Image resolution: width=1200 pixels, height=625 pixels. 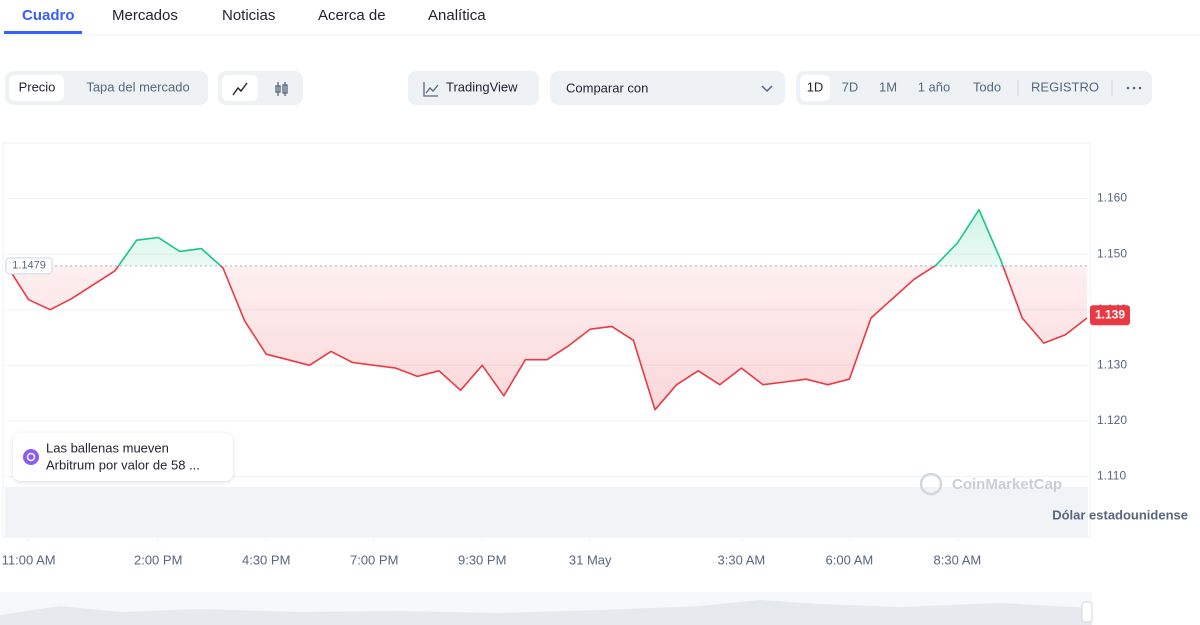 I want to click on tab: Analítica, so click(x=457, y=15).